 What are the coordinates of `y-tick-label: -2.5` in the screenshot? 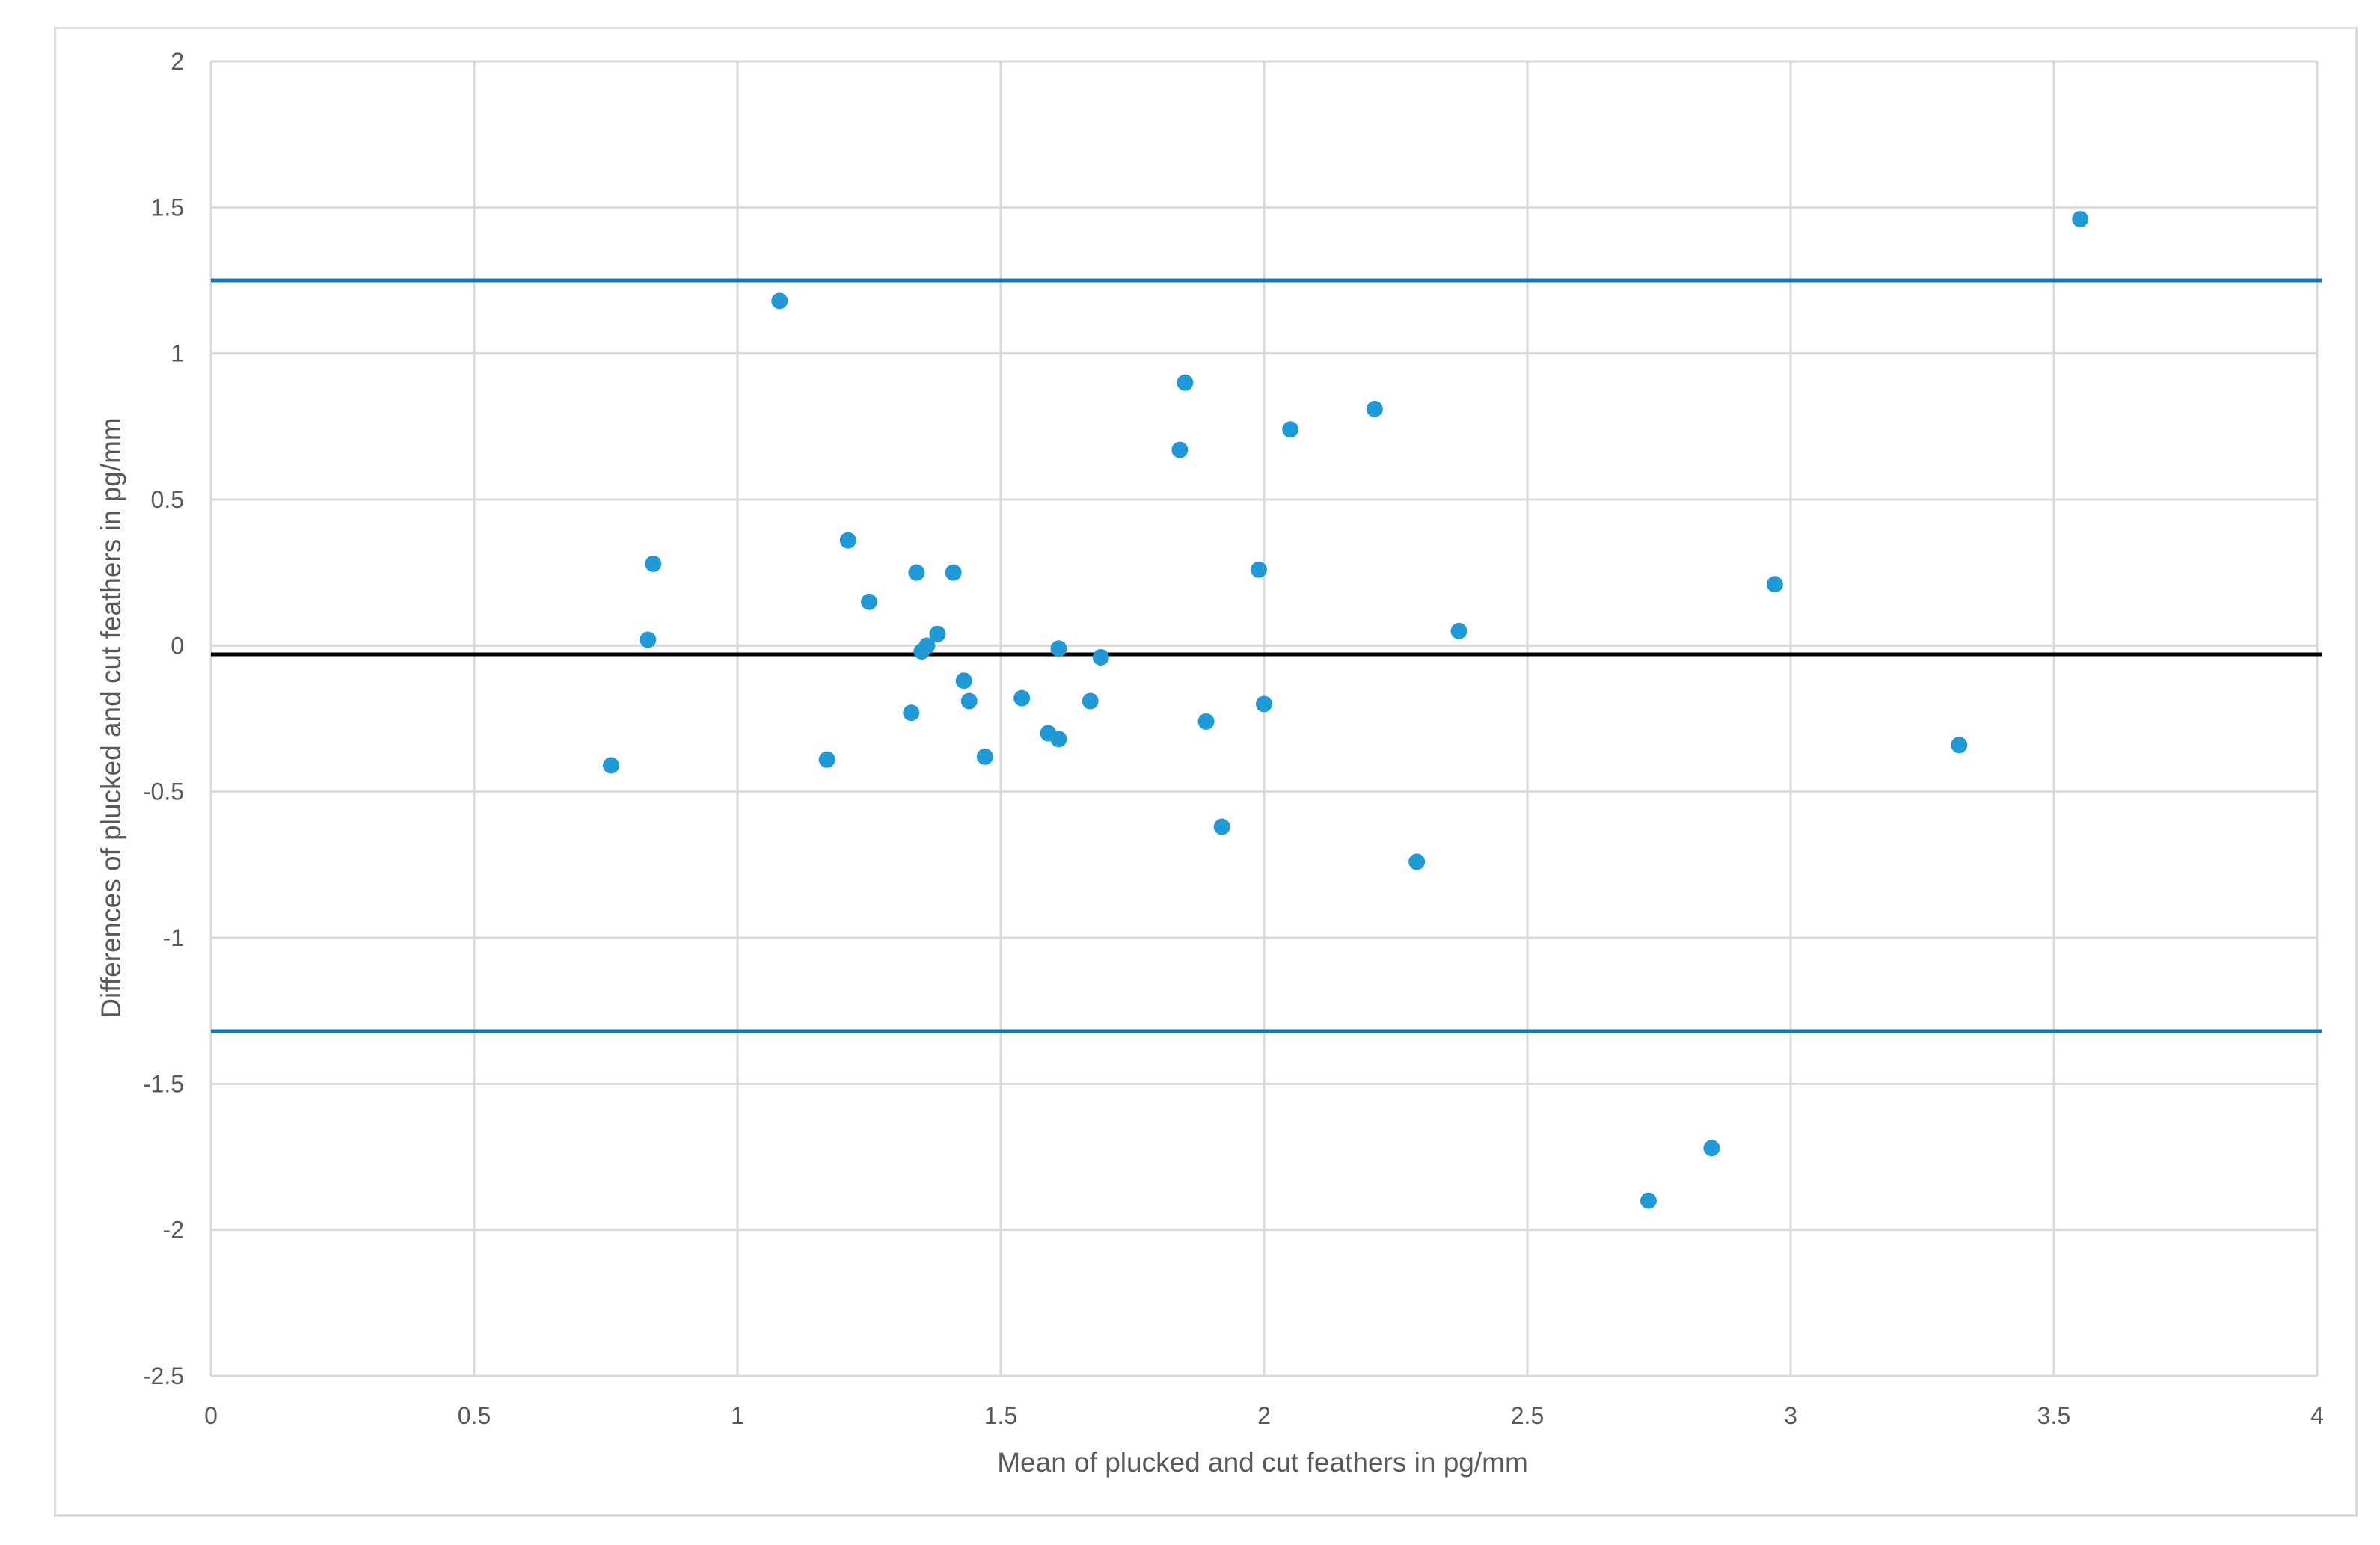 It's located at (163, 1376).